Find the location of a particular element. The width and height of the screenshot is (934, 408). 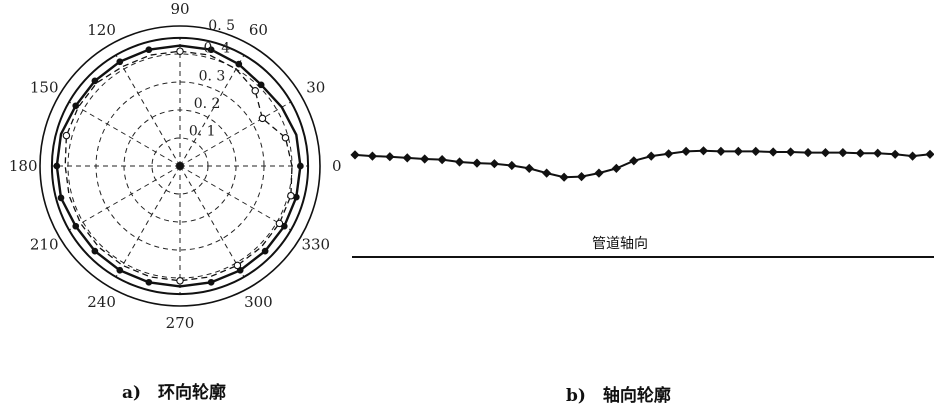

caption-a: a) 环向轮廓 is located at coordinates (174, 392).